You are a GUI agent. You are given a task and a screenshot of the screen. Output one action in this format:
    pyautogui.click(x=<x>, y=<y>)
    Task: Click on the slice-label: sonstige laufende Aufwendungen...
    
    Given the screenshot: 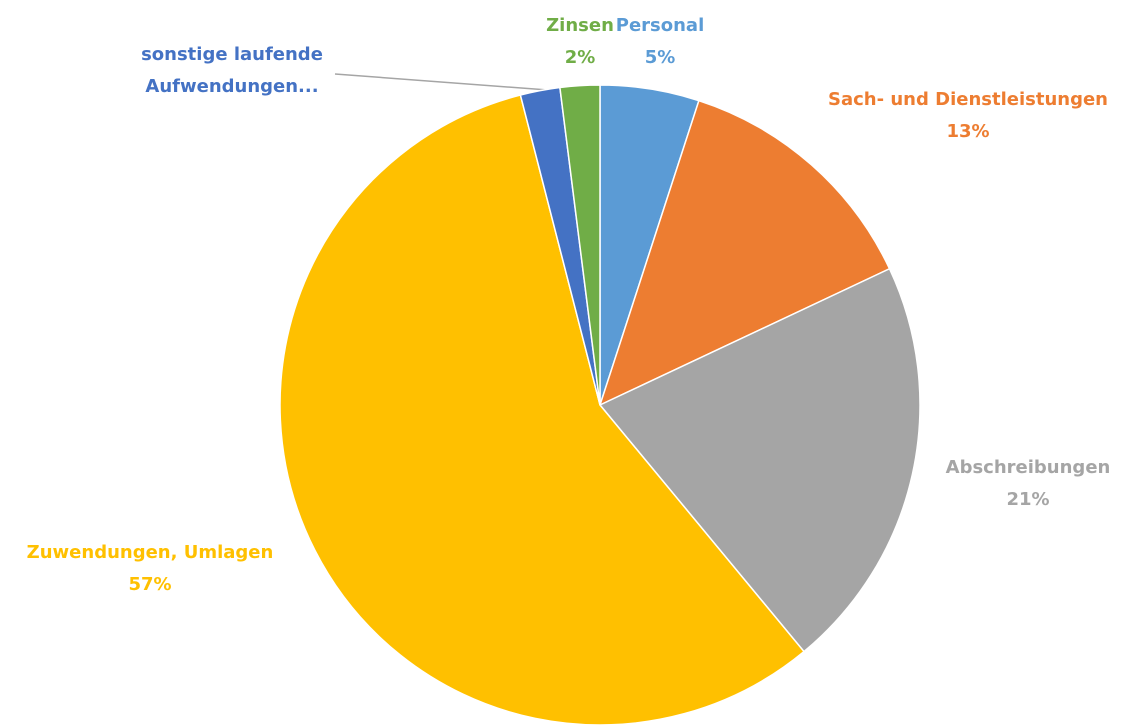 What is the action you would take?
    pyautogui.click(x=232, y=70)
    